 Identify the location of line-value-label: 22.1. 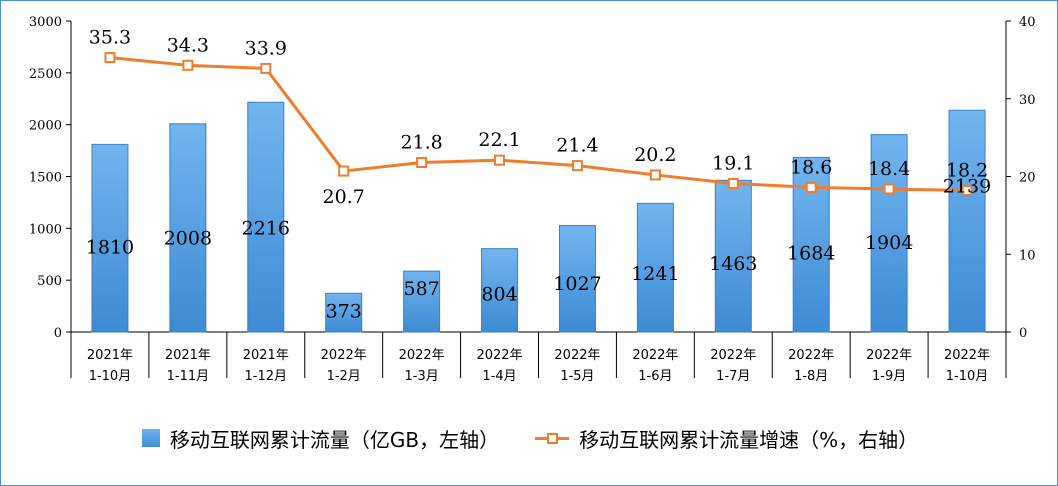
(499, 140).